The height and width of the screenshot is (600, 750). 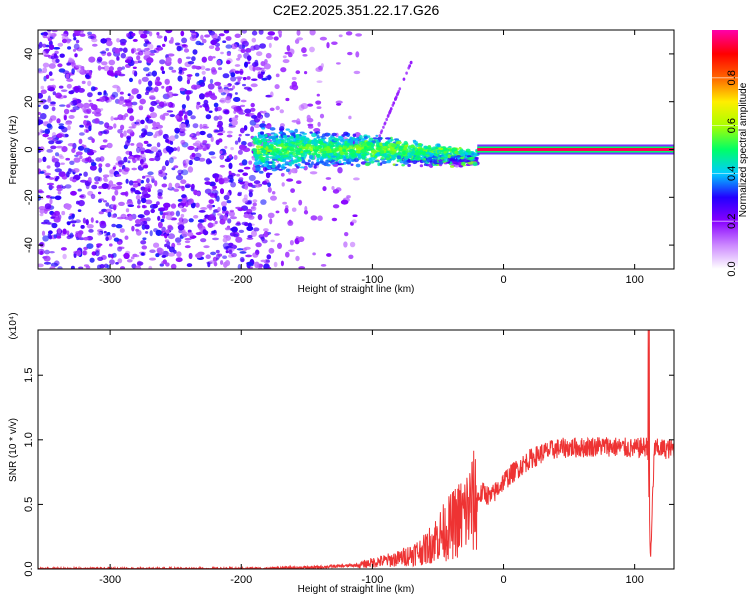 I want to click on spectrogram-y-tick-label: 40, so click(x=29, y=54).